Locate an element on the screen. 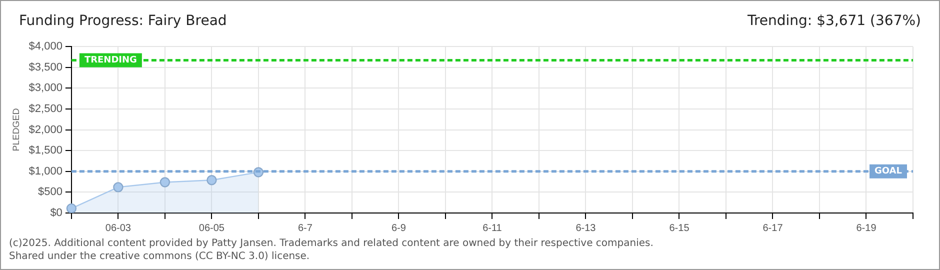  text: (c)2025. Additional content provided by Patty Jansen. Trademarks and related content are owned by their respective companies. is located at coordinates (331, 243).